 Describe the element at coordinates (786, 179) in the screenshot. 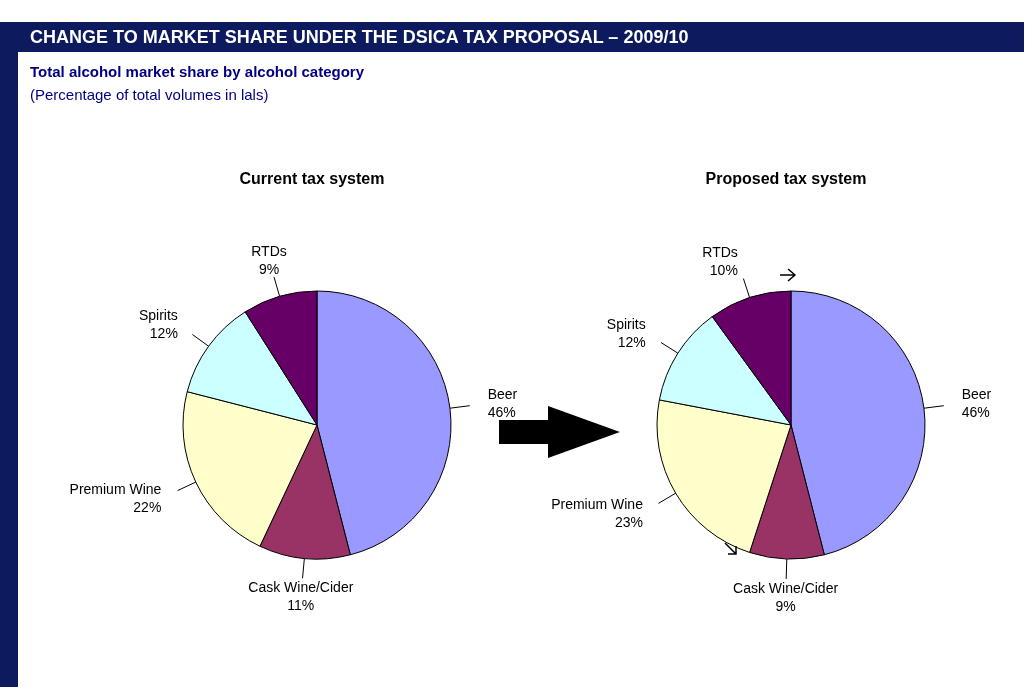

I see `chart-title: Proposed tax system` at that location.